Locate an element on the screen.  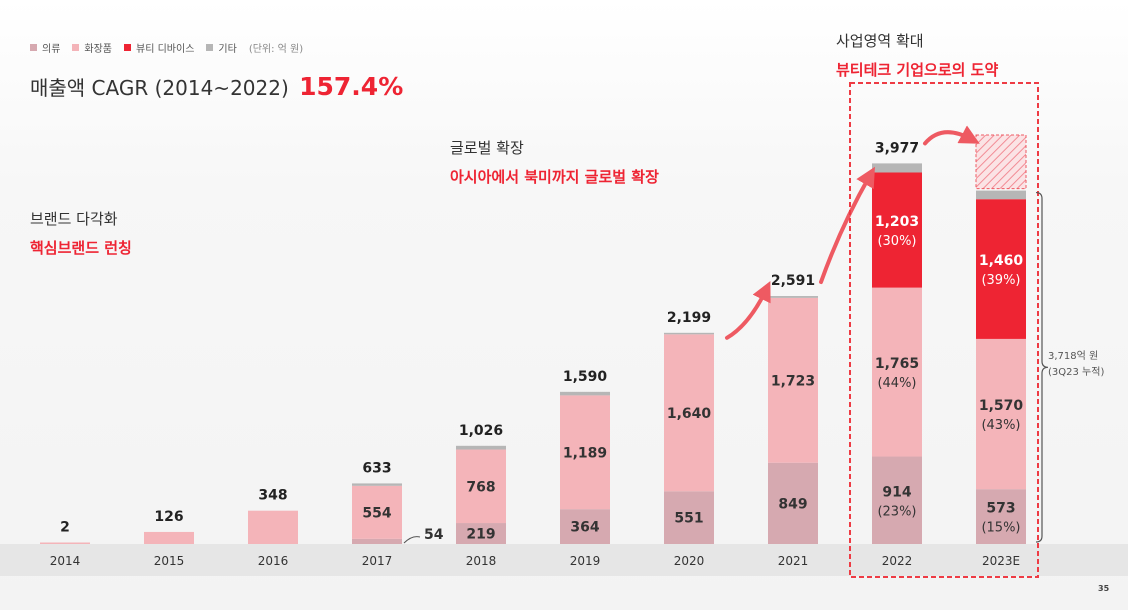
x-tick-label: 2021 is located at coordinates (793, 561).